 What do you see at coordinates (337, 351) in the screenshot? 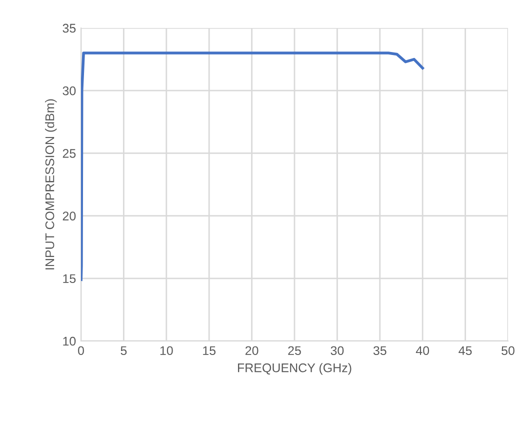
I see `x-tick-label: 30` at bounding box center [337, 351].